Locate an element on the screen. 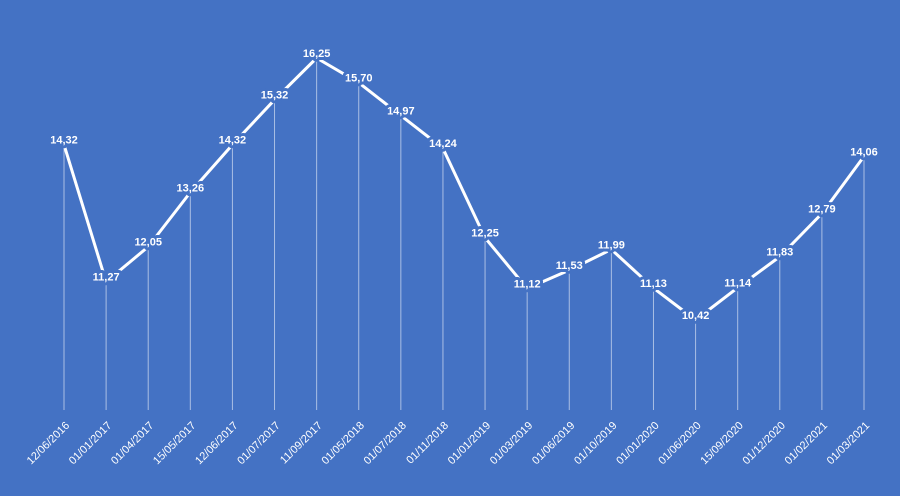 The width and height of the screenshot is (900, 496). value-label: 10,42 is located at coordinates (696, 316).